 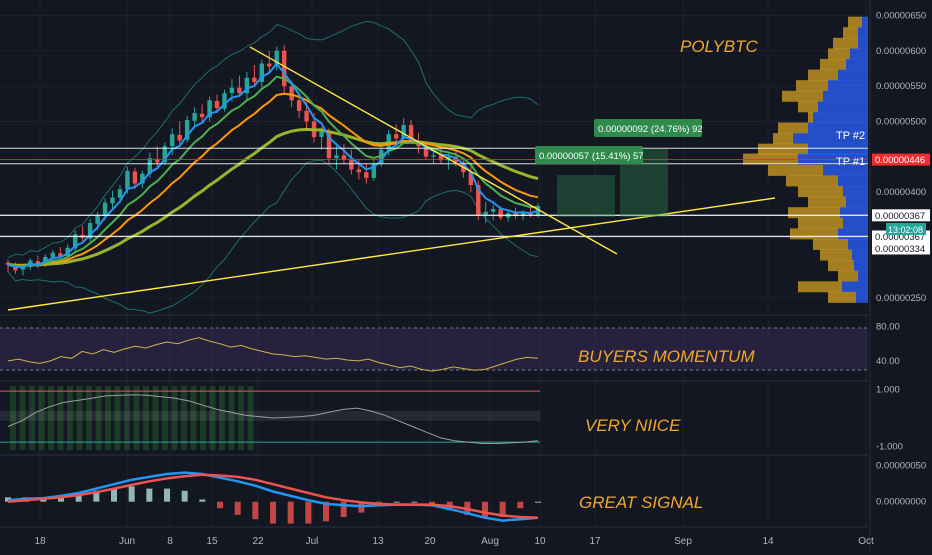 What do you see at coordinates (683, 541) in the screenshot?
I see `x-tick-label: Sep` at bounding box center [683, 541].